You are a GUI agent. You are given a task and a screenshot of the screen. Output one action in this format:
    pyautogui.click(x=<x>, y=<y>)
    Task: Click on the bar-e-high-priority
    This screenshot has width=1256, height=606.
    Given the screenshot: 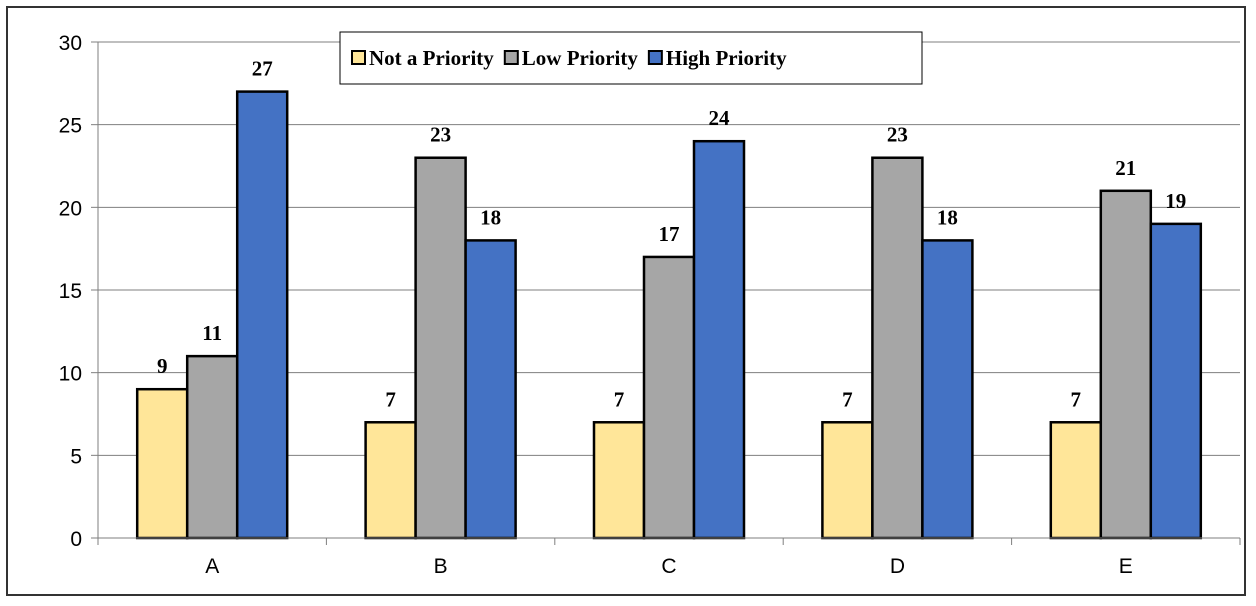 What is the action you would take?
    pyautogui.click(x=1176, y=381)
    